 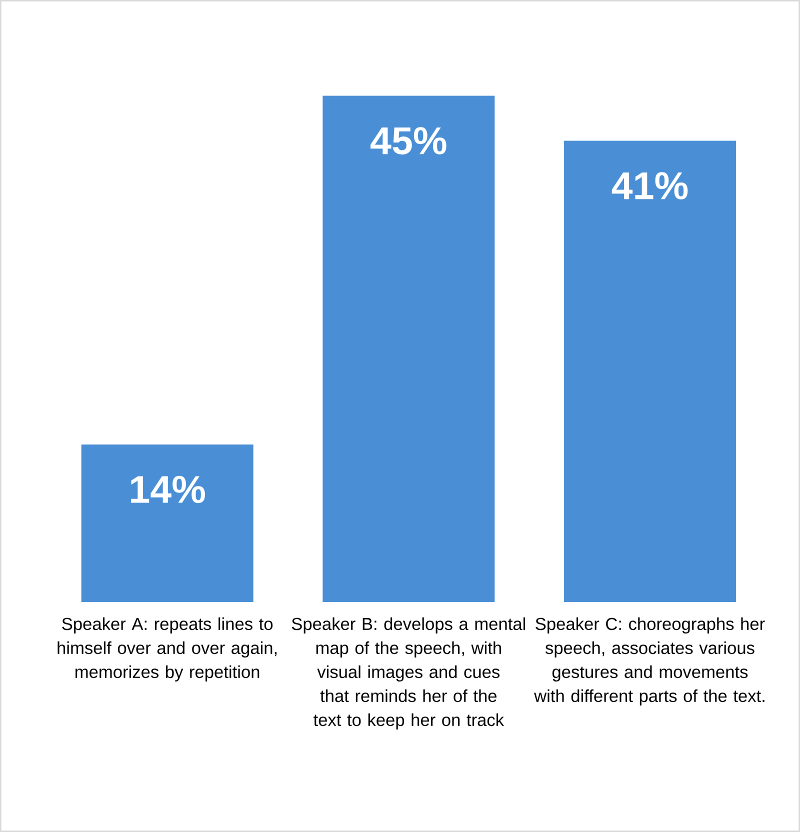 What do you see at coordinates (167, 649) in the screenshot?
I see `x-tick-label: Speaker A: repeats lines to himself over and over again, memorizes by repetition` at bounding box center [167, 649].